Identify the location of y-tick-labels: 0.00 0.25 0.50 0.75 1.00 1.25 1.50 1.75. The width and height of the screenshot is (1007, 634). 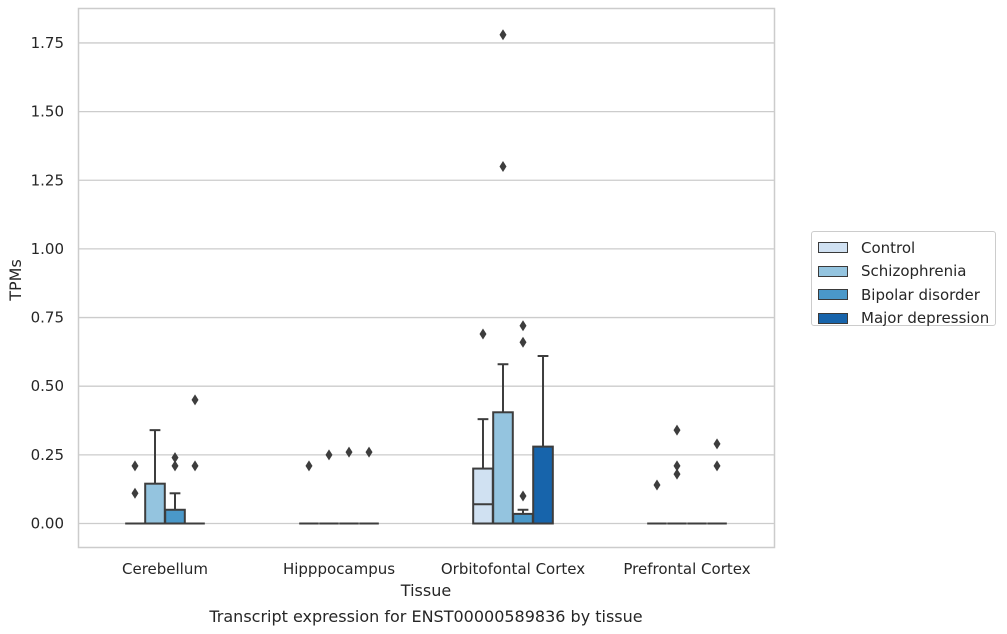
(47, 283).